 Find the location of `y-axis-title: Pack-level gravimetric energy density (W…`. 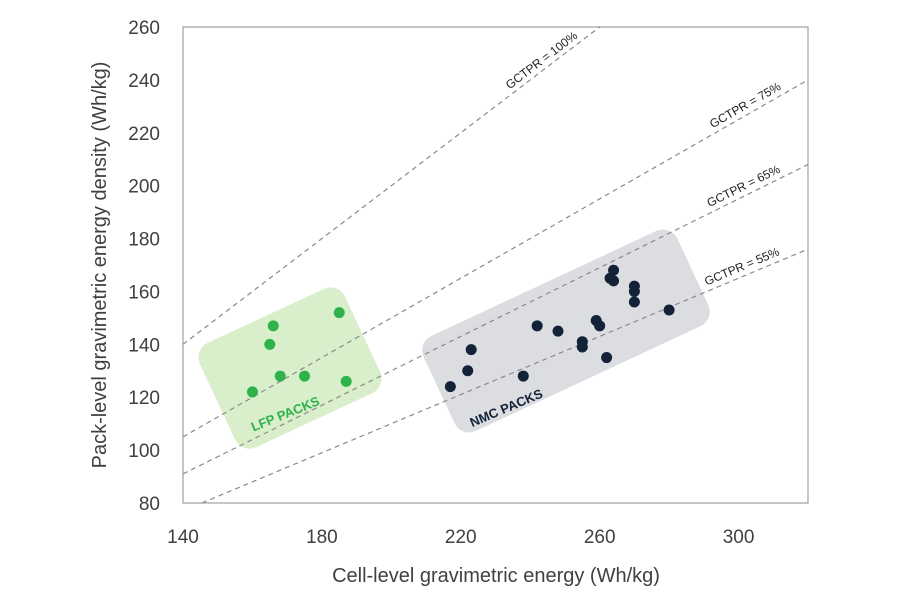

y-axis-title: Pack-level gravimetric energy density (W… is located at coordinates (100, 265).